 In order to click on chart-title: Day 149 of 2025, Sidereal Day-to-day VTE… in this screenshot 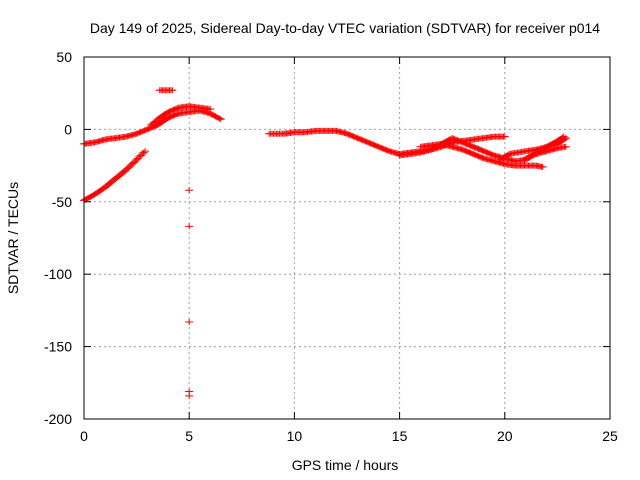, I will do `click(345, 28)`.